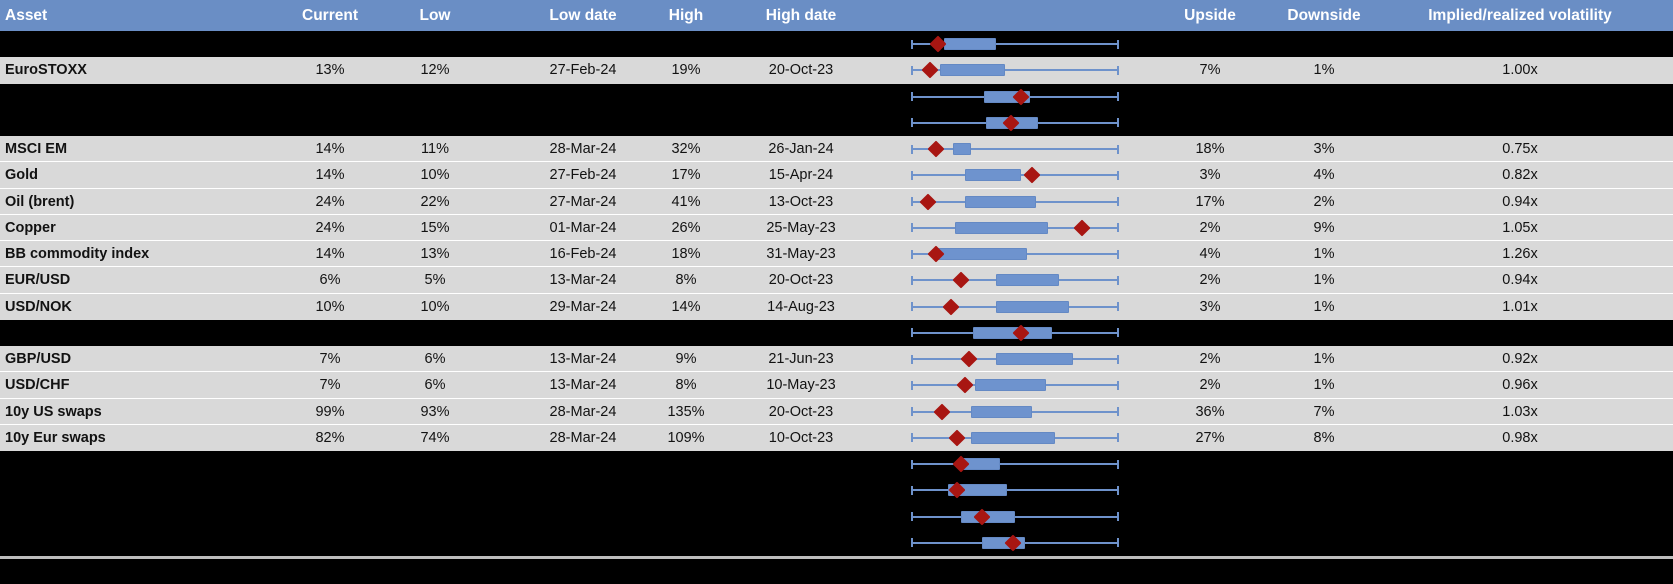 The image size is (1673, 584). What do you see at coordinates (1520, 385) in the screenshot?
I see `volatility-cell: 0.96x` at bounding box center [1520, 385].